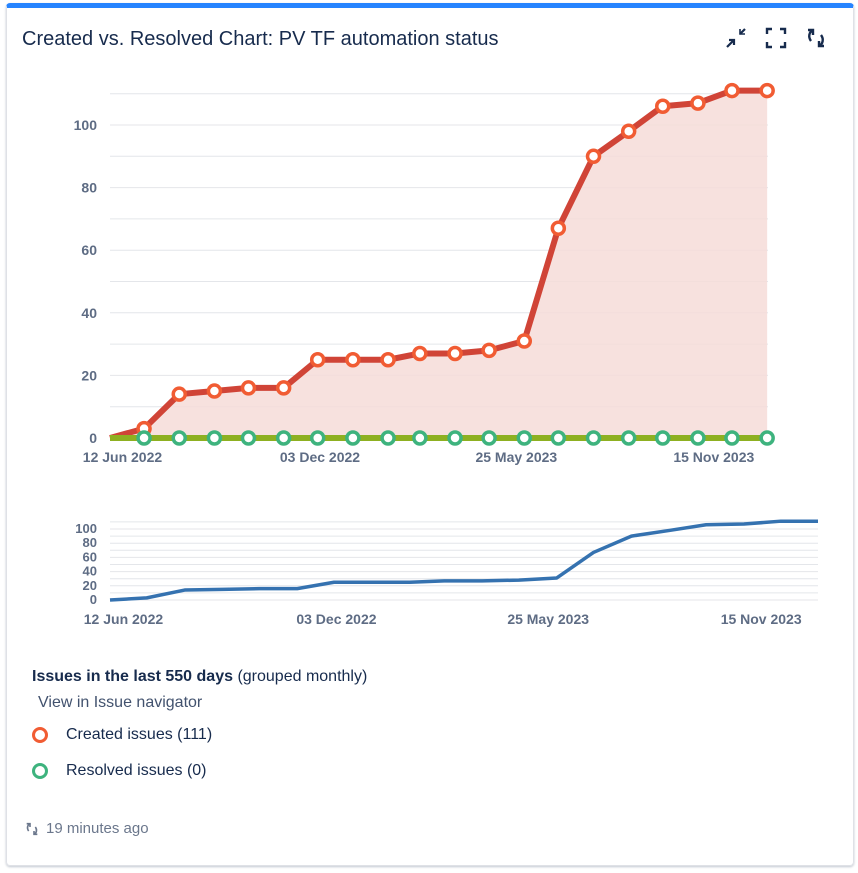 This screenshot has width=858, height=873. Describe the element at coordinates (199, 771) in the screenshot. I see `legend-item-resolved: Resolved issues (0)` at that location.